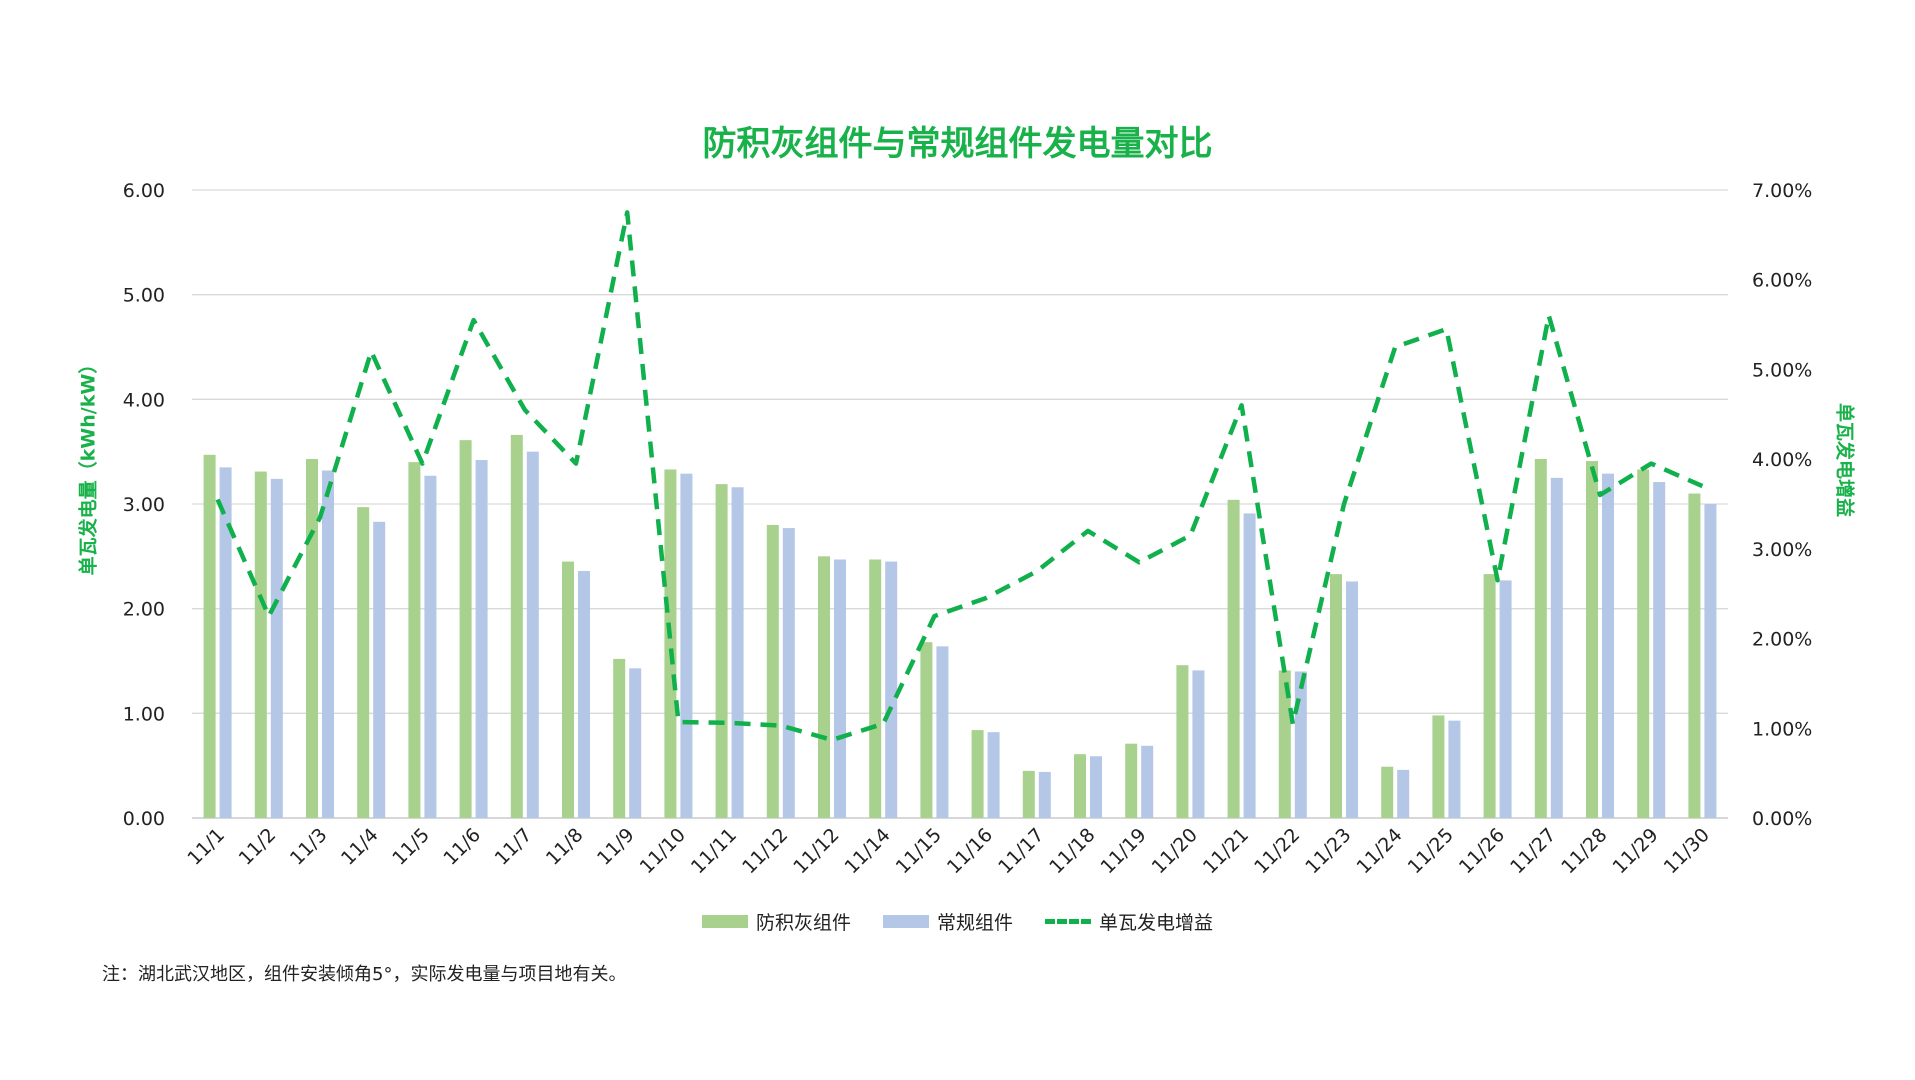 The image size is (1915, 1080). I want to click on legend: 防积灰组件 常规组件 单瓦发电增益, so click(957, 921).